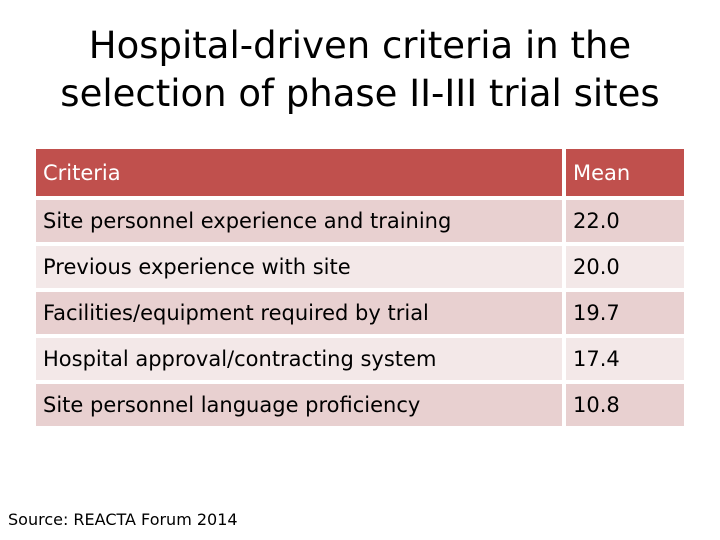 The width and height of the screenshot is (720, 540). Describe the element at coordinates (360, 45) in the screenshot. I see `slide-title-line-1: Hospital-driven criteria in the` at that location.